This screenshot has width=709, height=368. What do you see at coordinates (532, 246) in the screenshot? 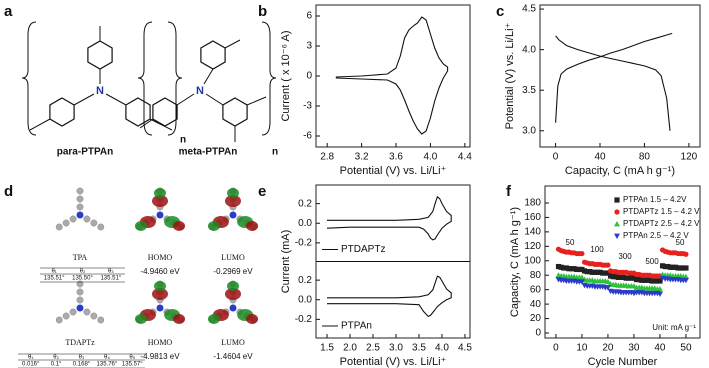
I see `y-tick-label: 120` at bounding box center [532, 246].